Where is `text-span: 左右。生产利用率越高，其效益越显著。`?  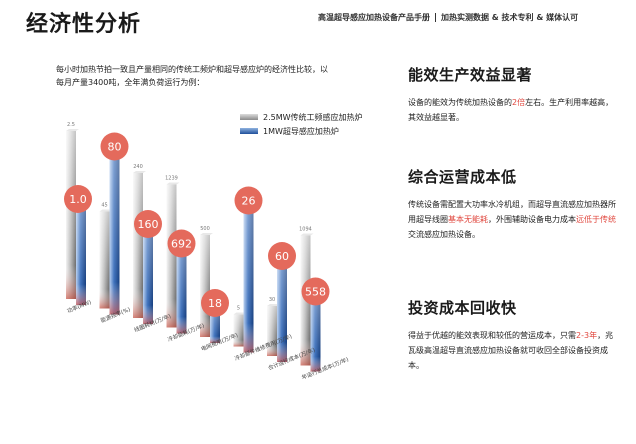 text-span: 左右。生产利用率越高，其效益越显著。 is located at coordinates (511, 110).